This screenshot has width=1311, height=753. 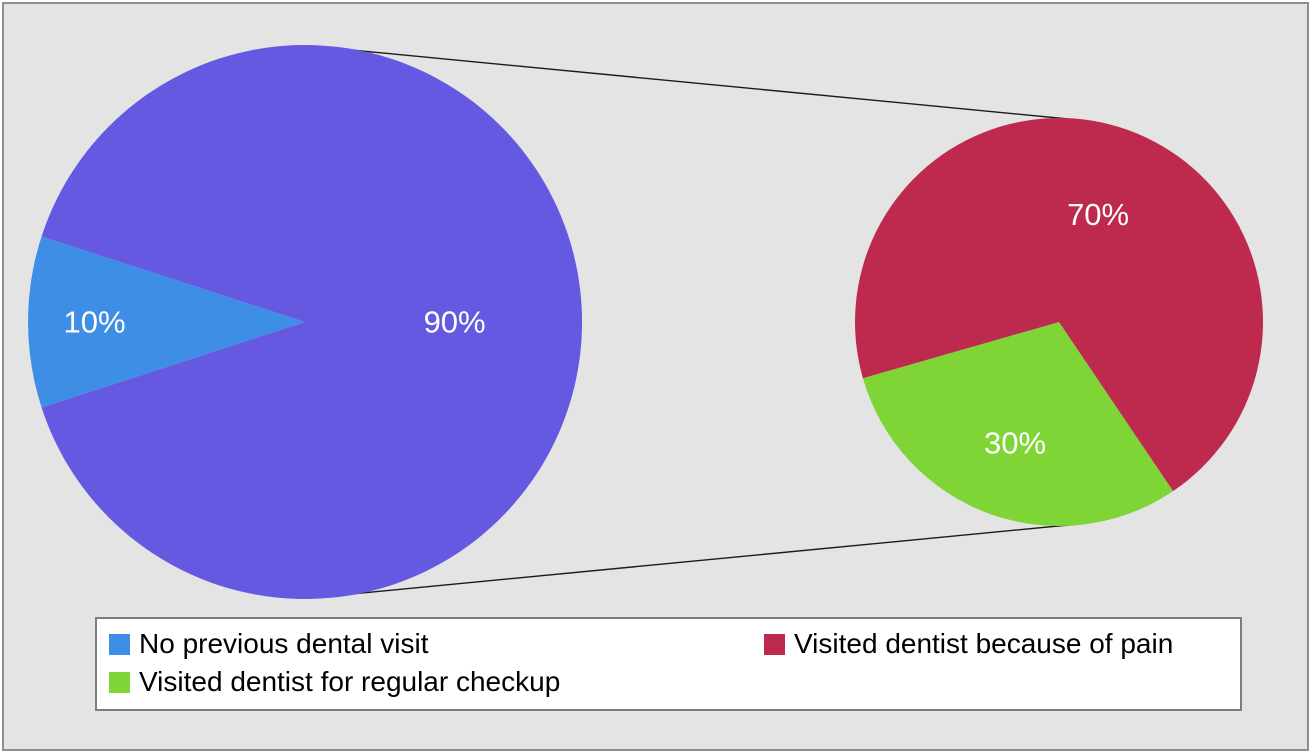 What do you see at coordinates (1015, 442) in the screenshot?
I see `slice-label-30pct: 30%` at bounding box center [1015, 442].